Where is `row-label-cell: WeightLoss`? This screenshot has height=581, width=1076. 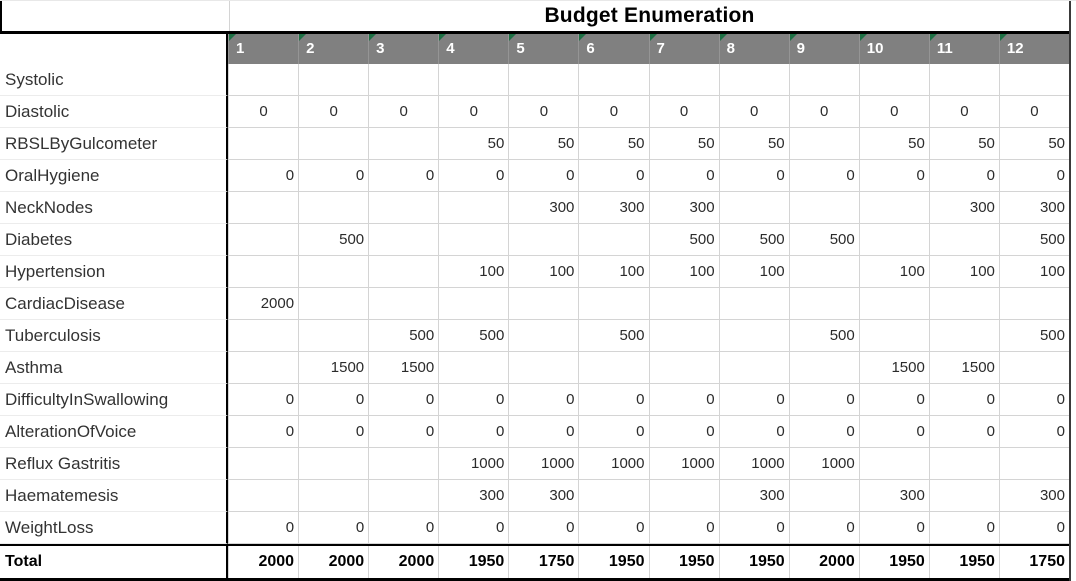
row-label-cell: WeightLoss is located at coordinates (114, 528).